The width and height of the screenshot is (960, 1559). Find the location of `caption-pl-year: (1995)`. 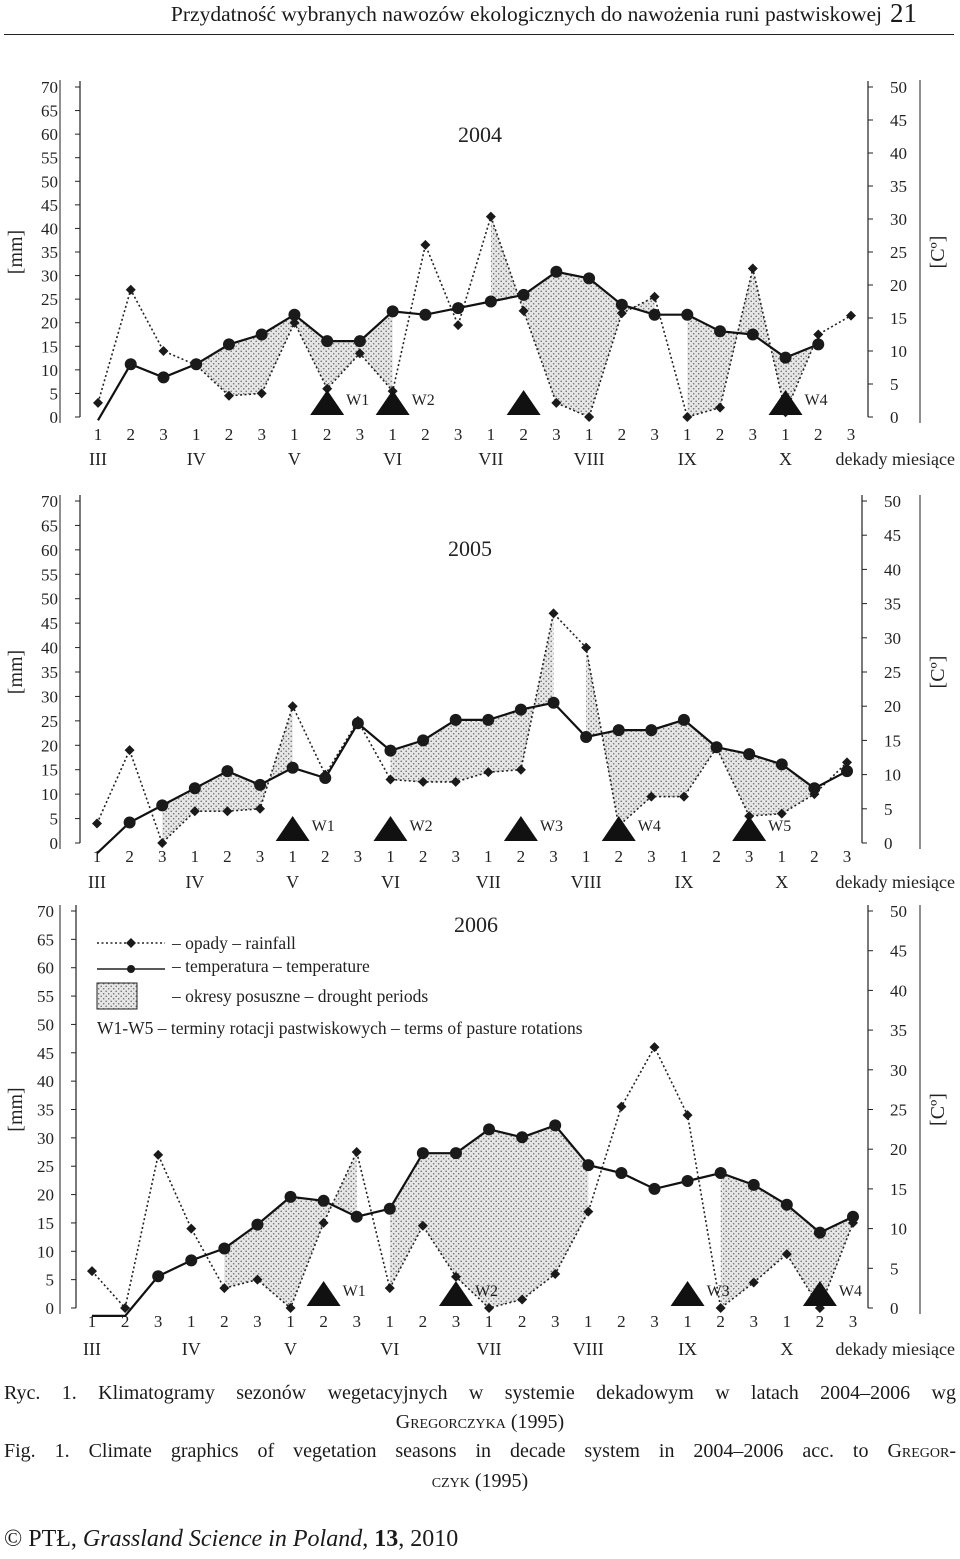

caption-pl-year: (1995) is located at coordinates (535, 1422).